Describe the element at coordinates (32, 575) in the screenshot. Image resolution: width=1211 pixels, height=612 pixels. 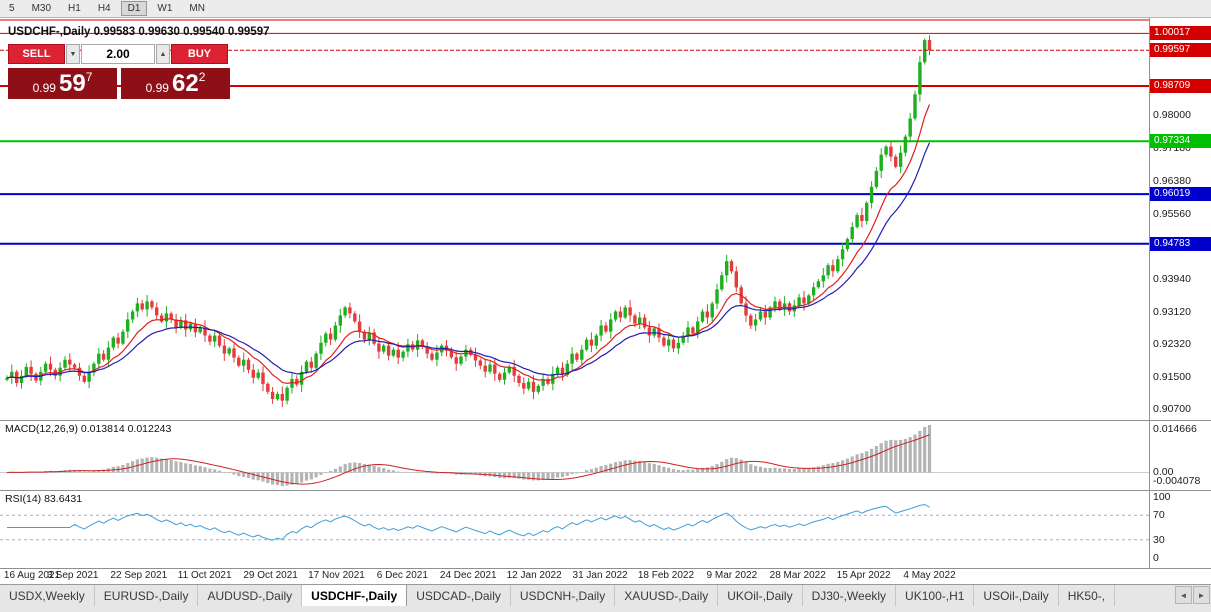
I see `date-axis-label: 16 Aug 2021` at that location.